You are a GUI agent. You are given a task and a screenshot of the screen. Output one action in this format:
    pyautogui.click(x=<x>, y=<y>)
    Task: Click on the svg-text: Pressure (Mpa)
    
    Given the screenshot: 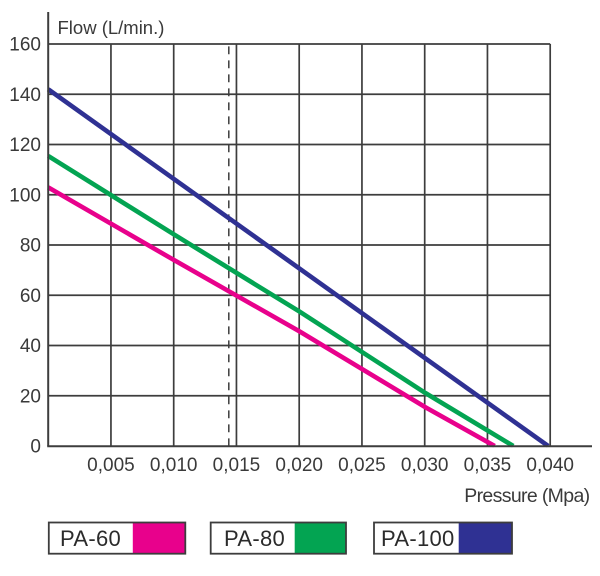 What is the action you would take?
    pyautogui.click(x=526, y=496)
    